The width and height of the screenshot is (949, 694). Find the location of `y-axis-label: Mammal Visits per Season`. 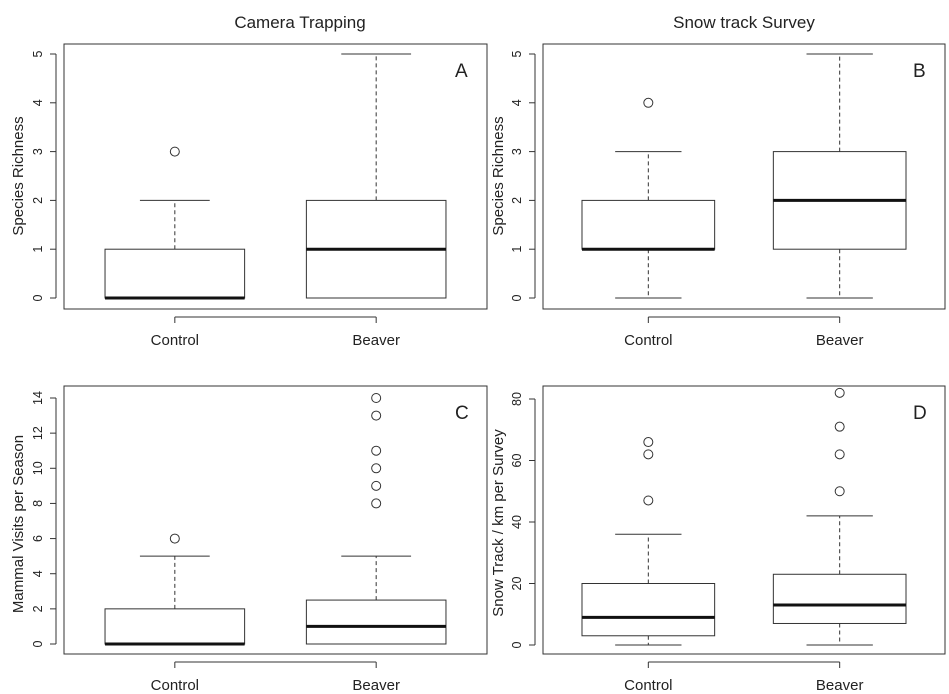

y-axis-label: Mammal Visits per Season is located at coordinates (18, 524).